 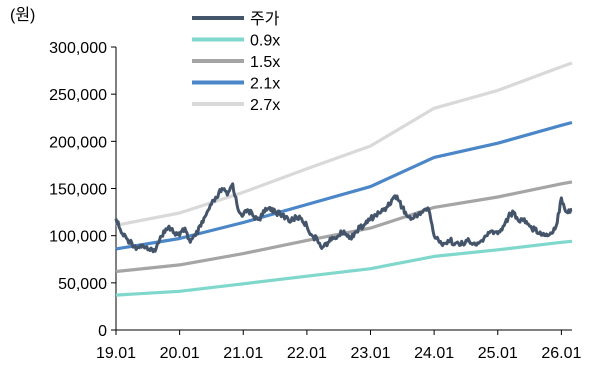 What do you see at coordinates (265, 84) in the screenshot?
I see `legend-label: 2.1x` at bounding box center [265, 84].